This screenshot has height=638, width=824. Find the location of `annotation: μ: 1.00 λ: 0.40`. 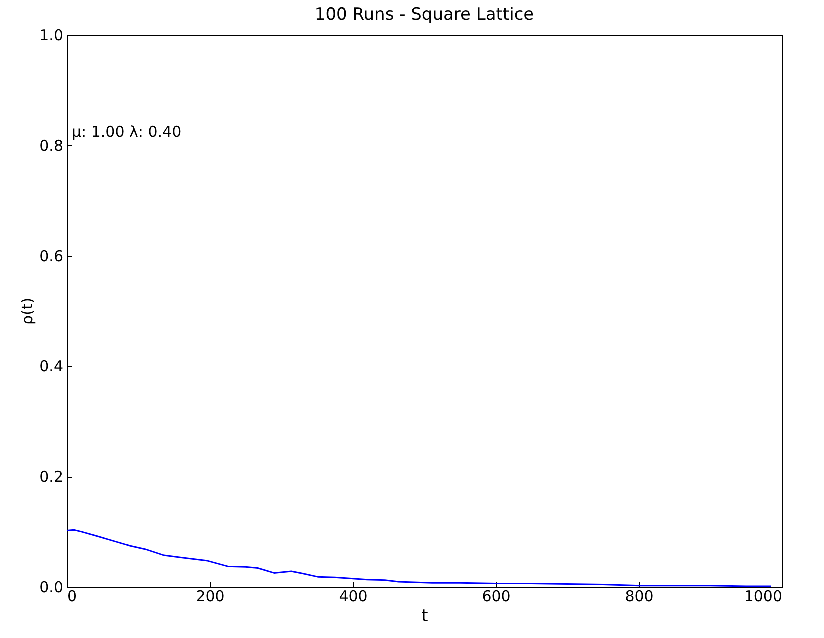

annotation: μ: 1.00 λ: 0.40 is located at coordinates (127, 132).